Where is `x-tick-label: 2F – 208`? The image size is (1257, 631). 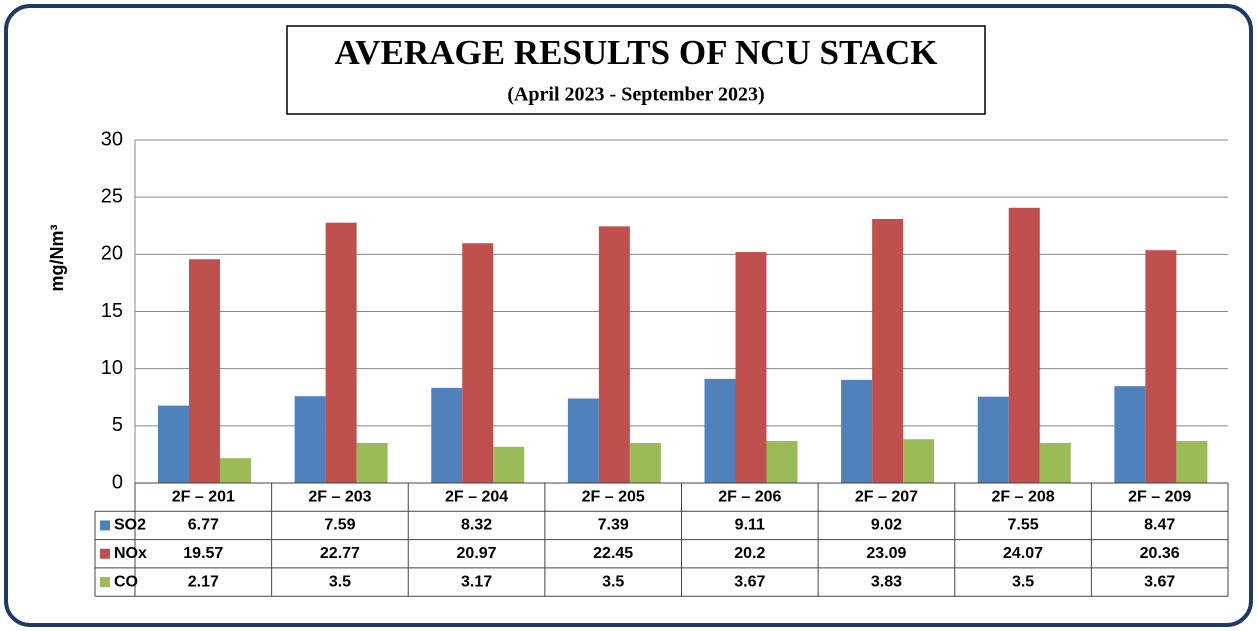 x-tick-label: 2F – 208 is located at coordinates (1022, 496).